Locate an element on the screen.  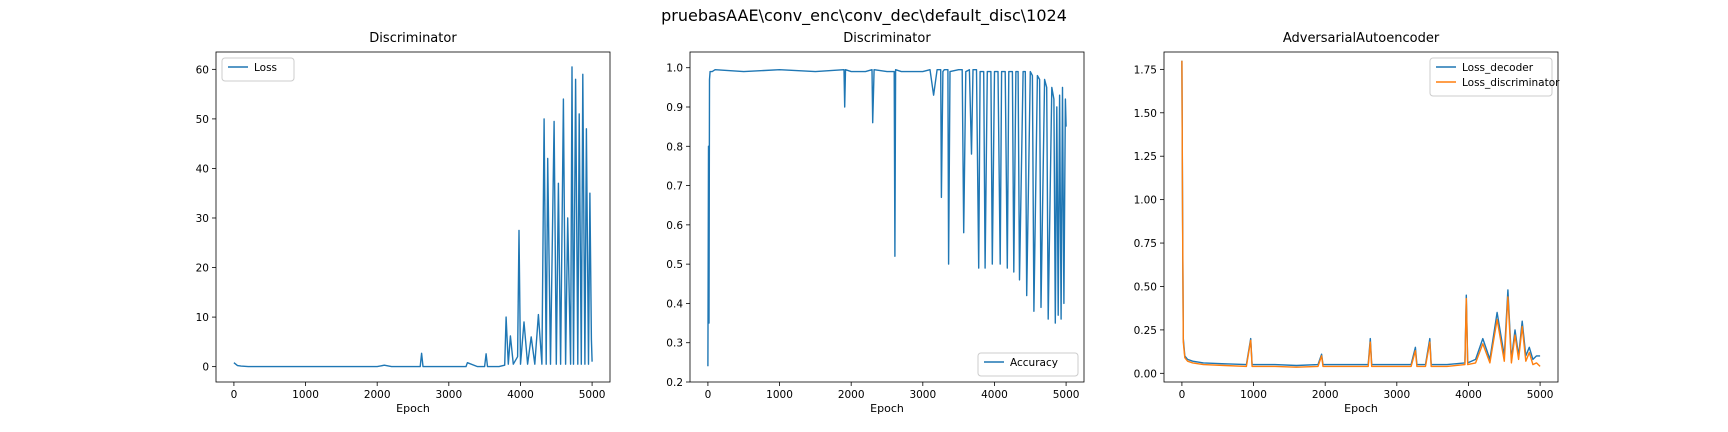
legend-label: Loss_discriminator is located at coordinates (1511, 83).